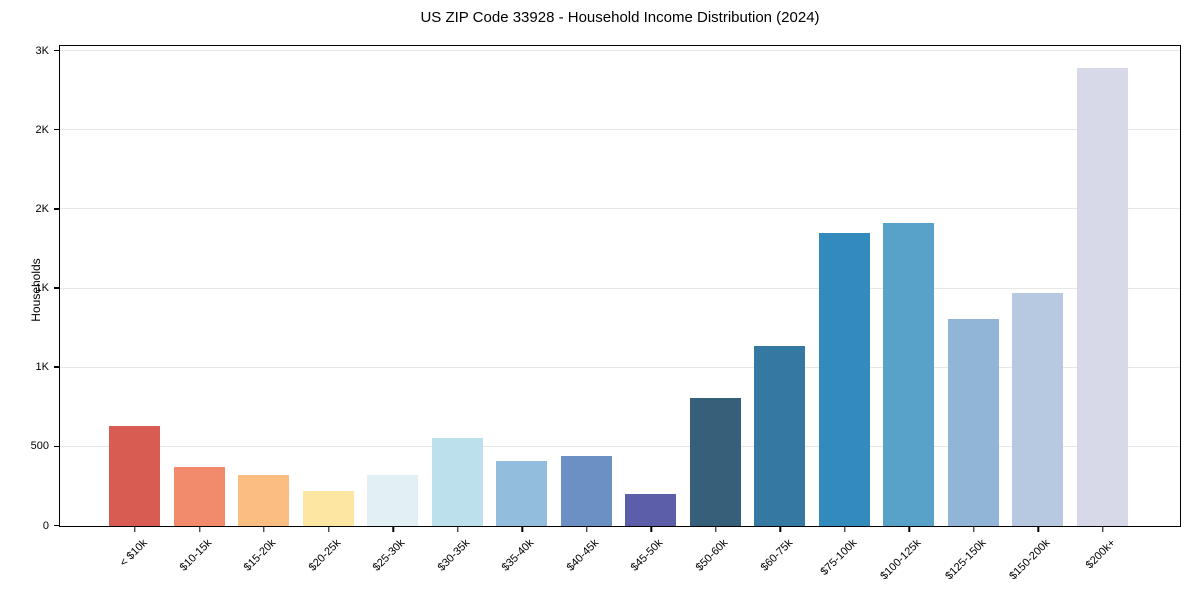 Image resolution: width=1189 pixels, height=590 pixels. What do you see at coordinates (199, 496) in the screenshot?
I see `bar-10-15k` at bounding box center [199, 496].